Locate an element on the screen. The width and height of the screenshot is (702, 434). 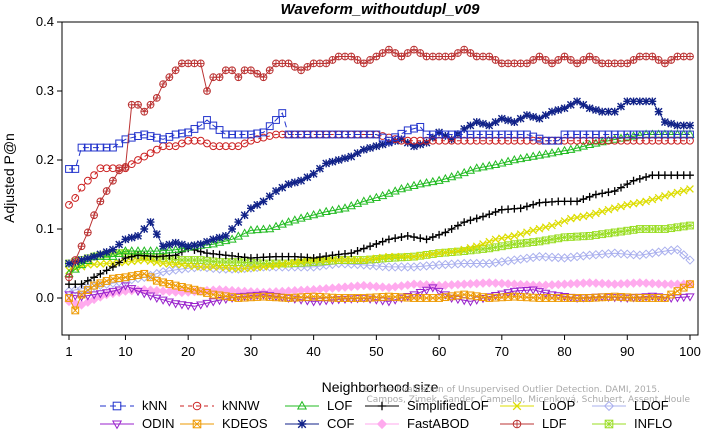
x-tick-label: 60 is located at coordinates (439, 351).